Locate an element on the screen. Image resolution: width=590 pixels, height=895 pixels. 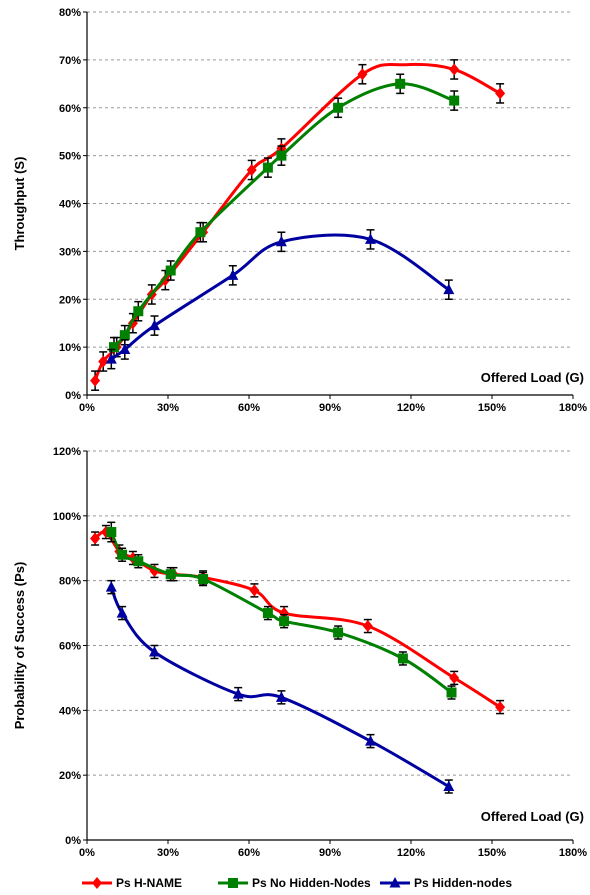
y-tick-label: 70% is located at coordinates (70, 61).